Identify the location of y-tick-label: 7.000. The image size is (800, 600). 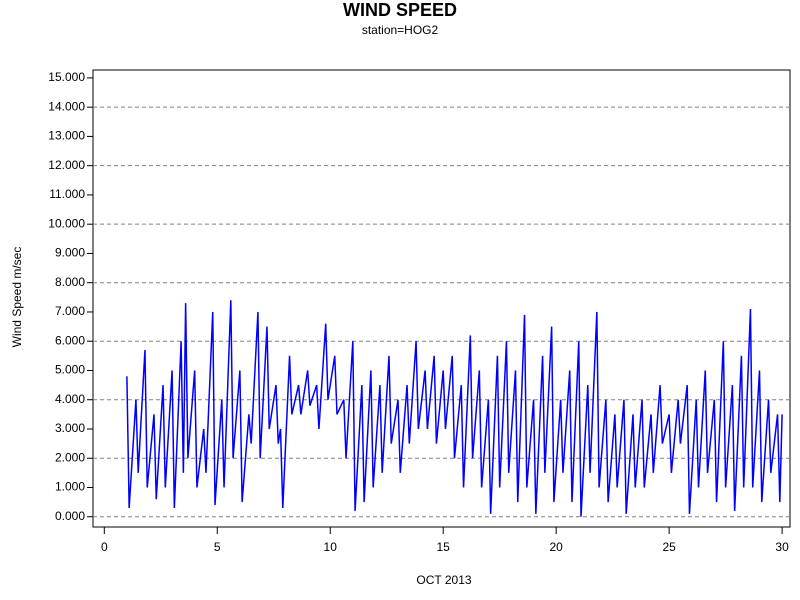
(70, 311).